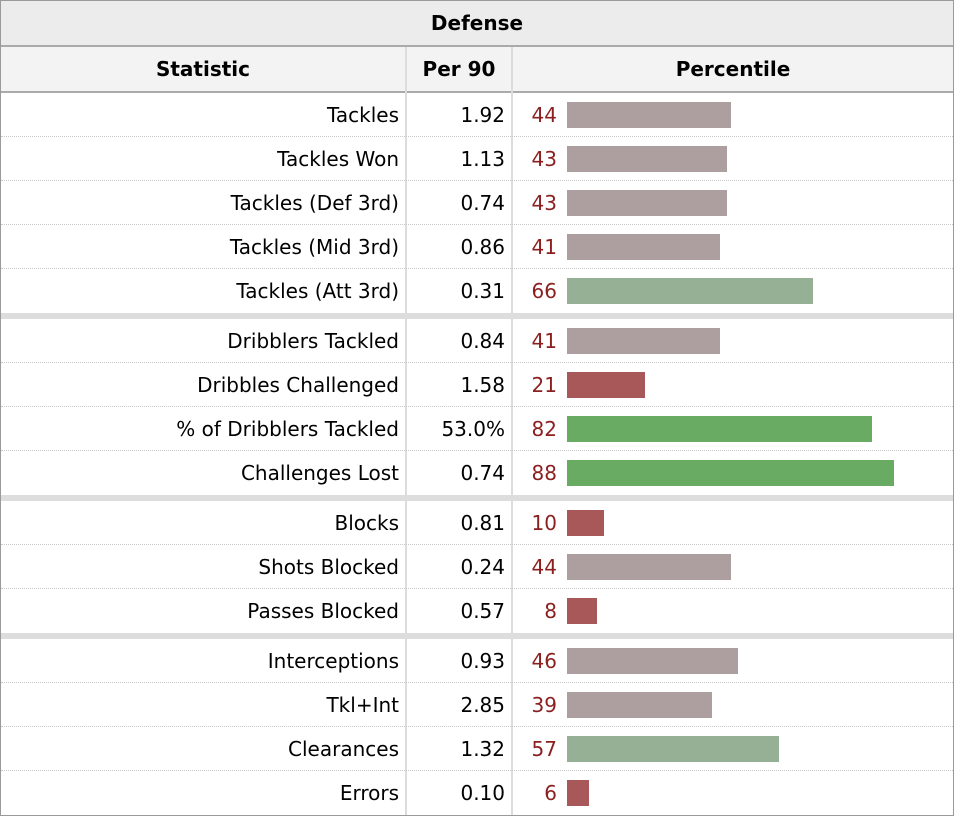  I want to click on table-row: Errors 0.10 6, so click(477, 793).